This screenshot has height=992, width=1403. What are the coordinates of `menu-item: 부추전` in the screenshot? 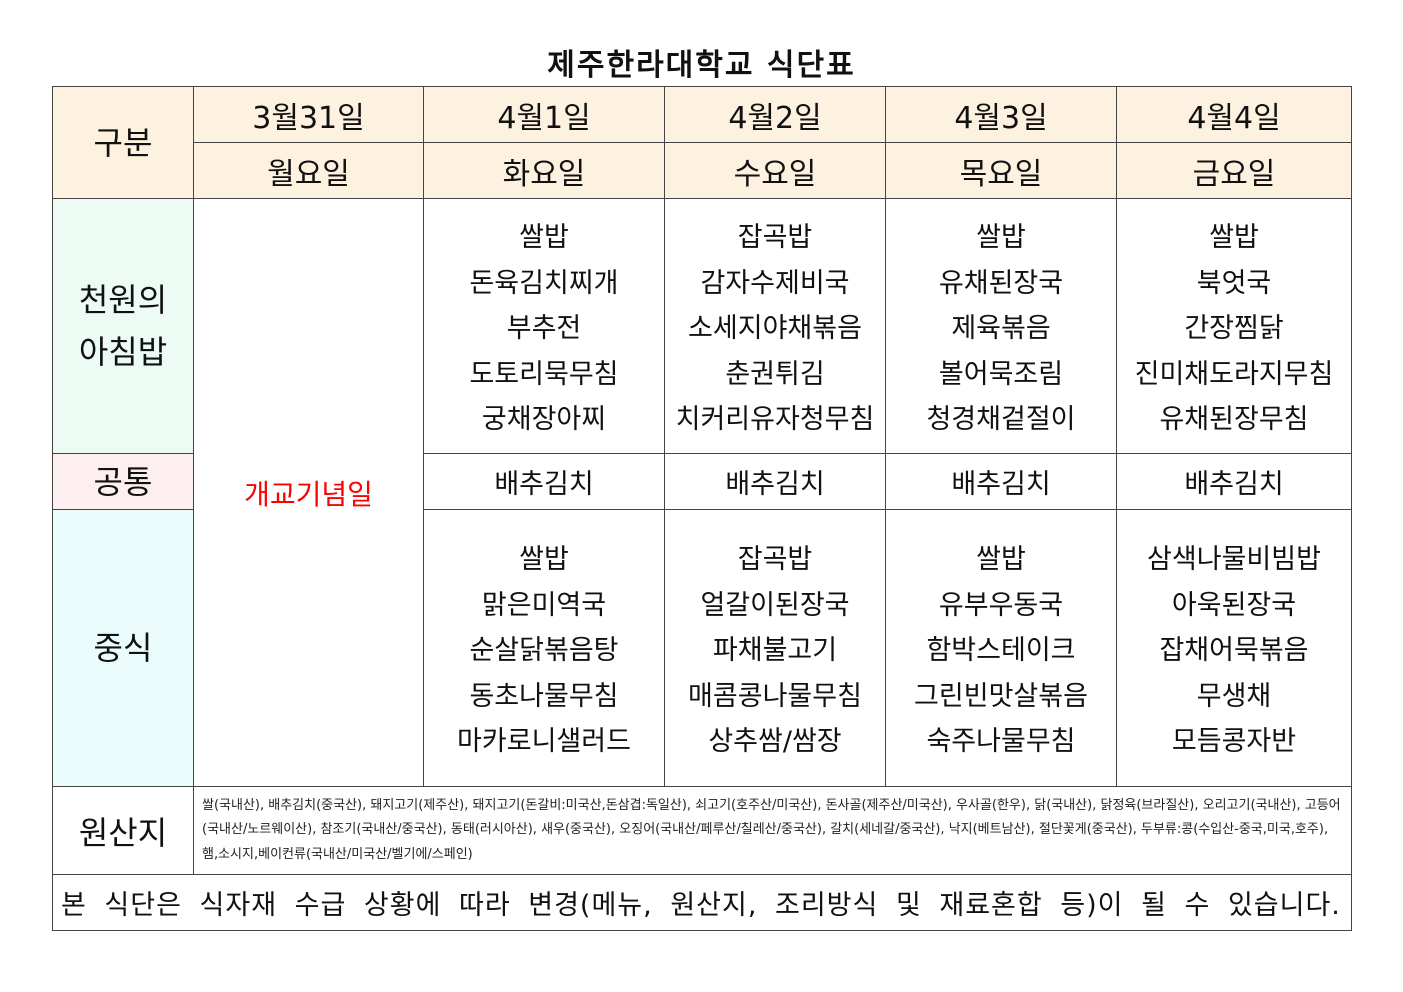 It's located at (544, 329).